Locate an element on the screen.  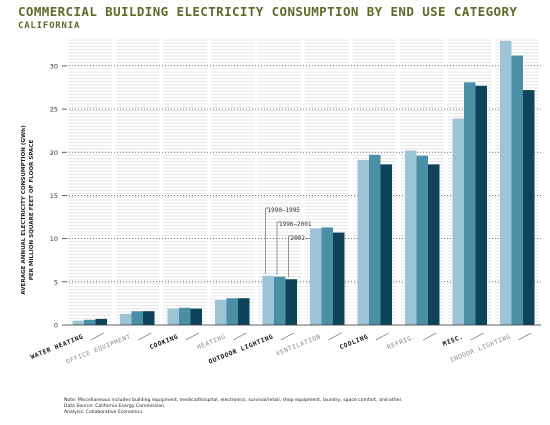
legend-label: 2002– is located at coordinates (300, 238).